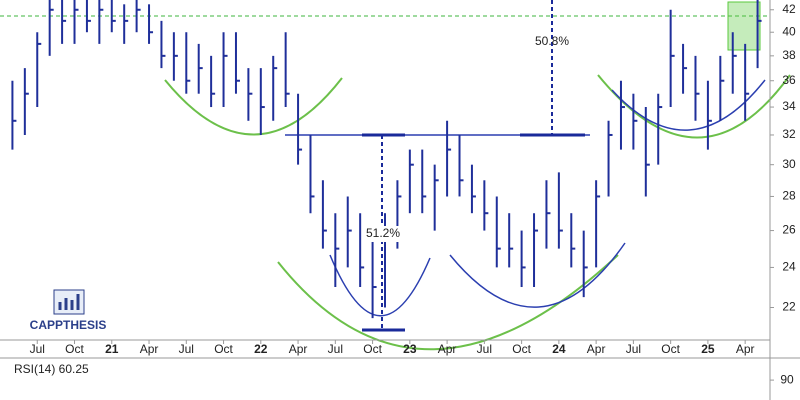 This screenshot has width=800, height=400. What do you see at coordinates (789, 230) in the screenshot?
I see `y-tick-label: 26` at bounding box center [789, 230].